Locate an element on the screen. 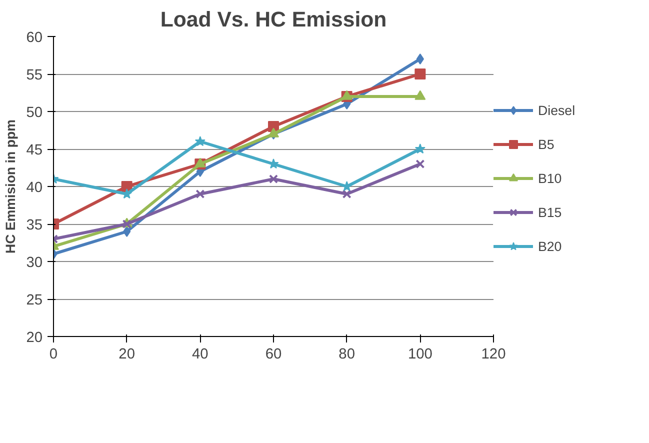  y-tick-label: 35 is located at coordinates (34, 226).